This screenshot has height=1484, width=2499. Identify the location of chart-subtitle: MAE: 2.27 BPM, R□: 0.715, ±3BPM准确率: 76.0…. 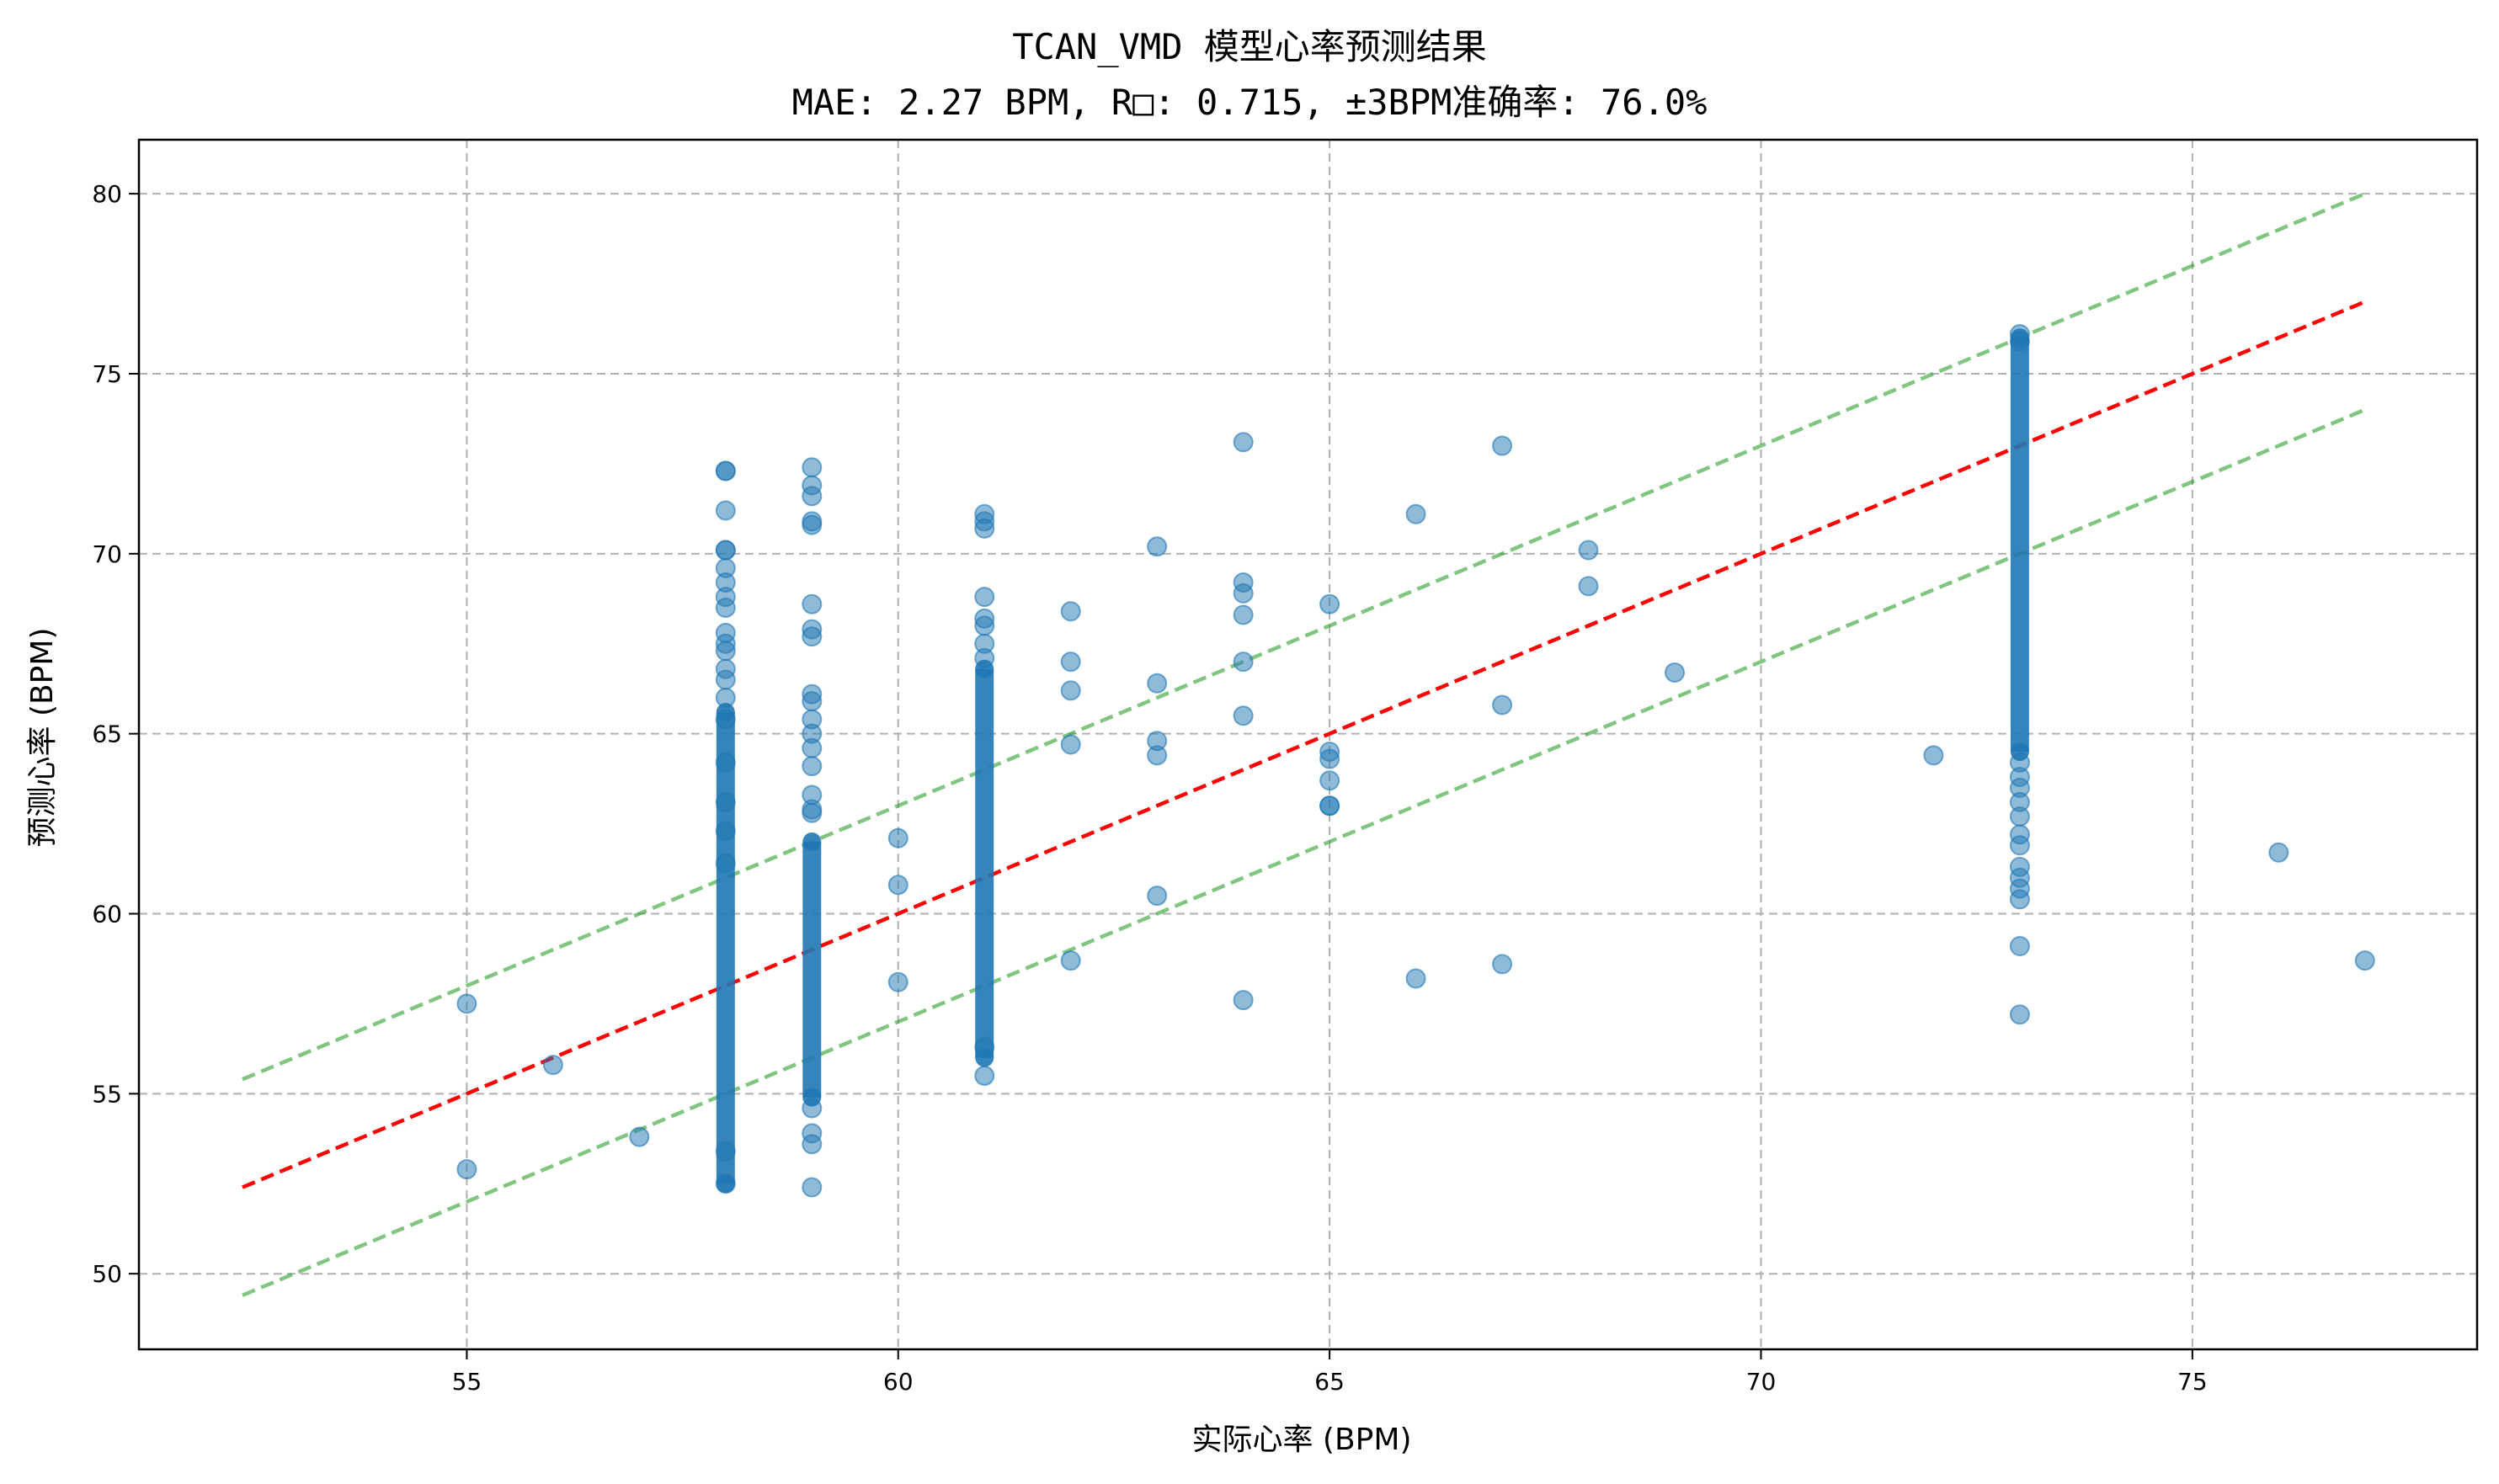
(1250, 102).